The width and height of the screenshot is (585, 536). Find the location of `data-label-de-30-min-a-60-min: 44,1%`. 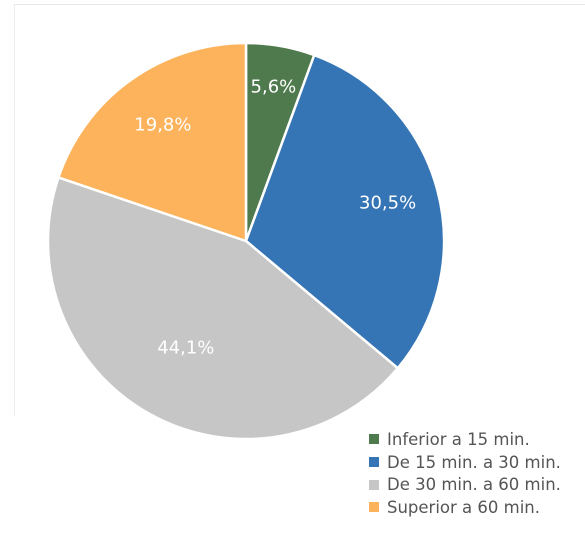

data-label-de-30-min-a-60-min: 44,1% is located at coordinates (185, 348).